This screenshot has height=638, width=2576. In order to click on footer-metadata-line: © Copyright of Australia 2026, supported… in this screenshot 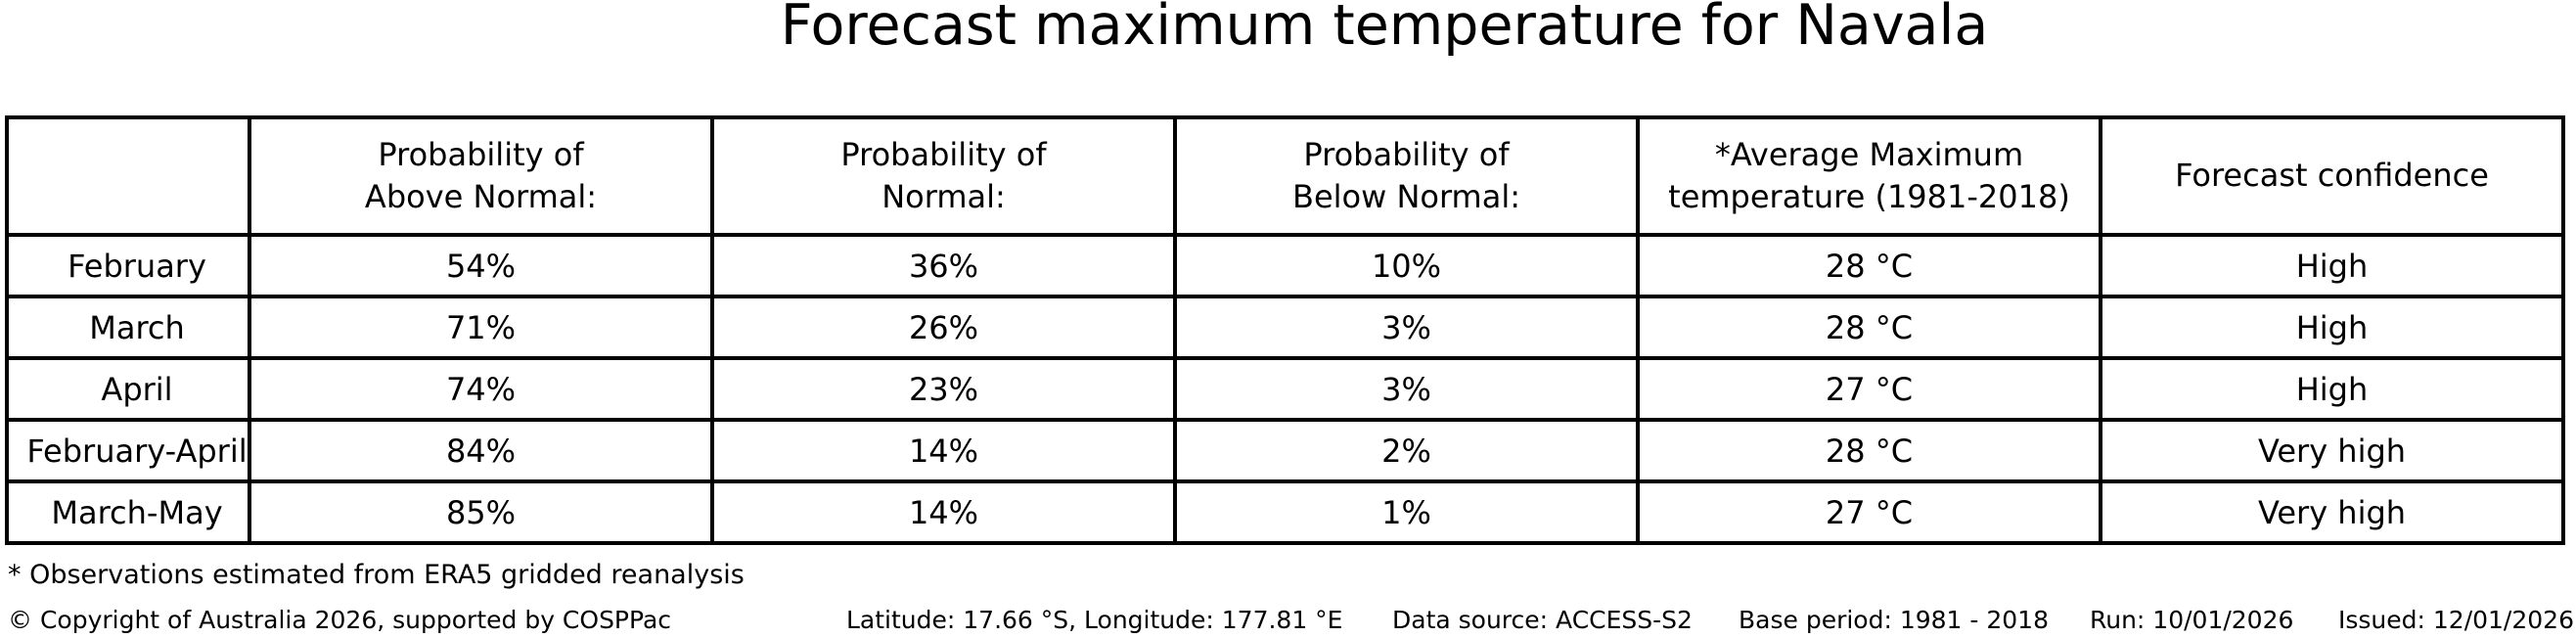, I will do `click(1288, 622)`.